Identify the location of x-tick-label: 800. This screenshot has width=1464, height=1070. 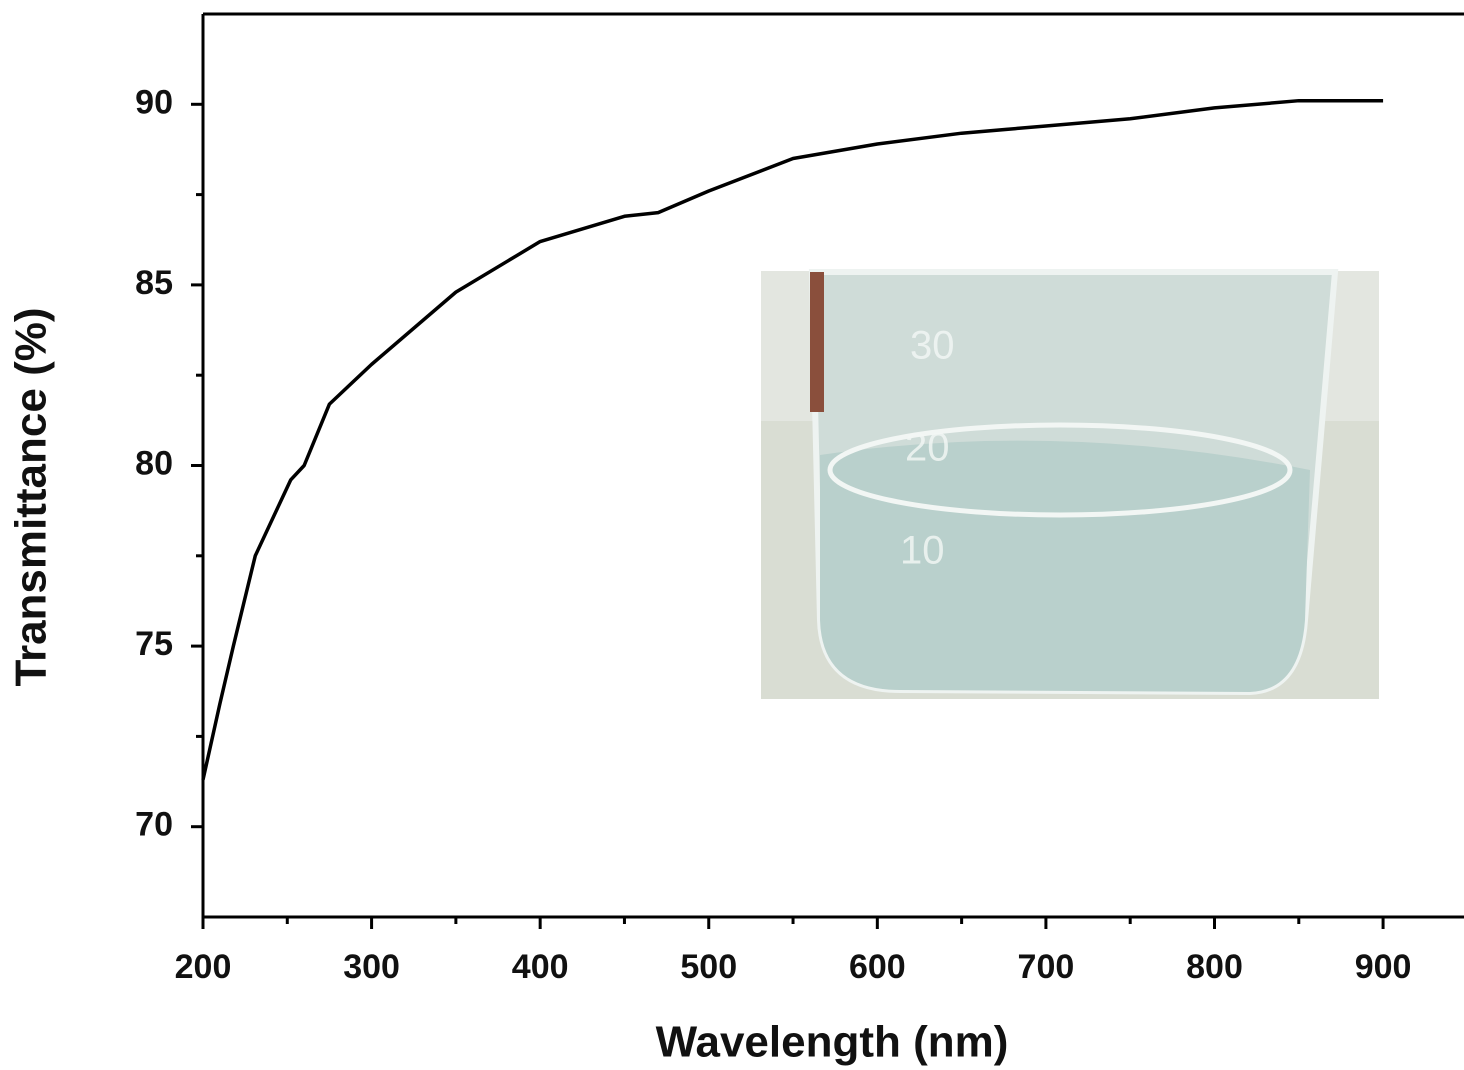
(1214, 967).